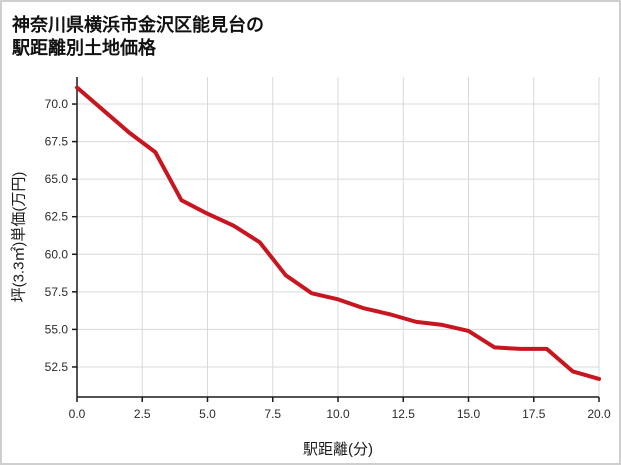 The width and height of the screenshot is (621, 465). What do you see at coordinates (338, 414) in the screenshot?
I see `x-tick-label: 10.0` at bounding box center [338, 414].